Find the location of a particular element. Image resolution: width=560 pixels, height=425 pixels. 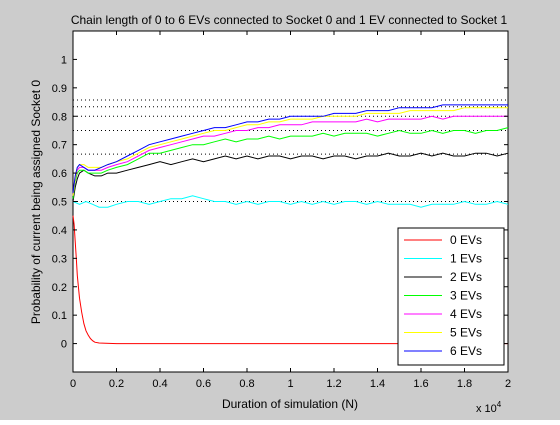

y-tick-label-2: 0.2 is located at coordinates (59, 288).